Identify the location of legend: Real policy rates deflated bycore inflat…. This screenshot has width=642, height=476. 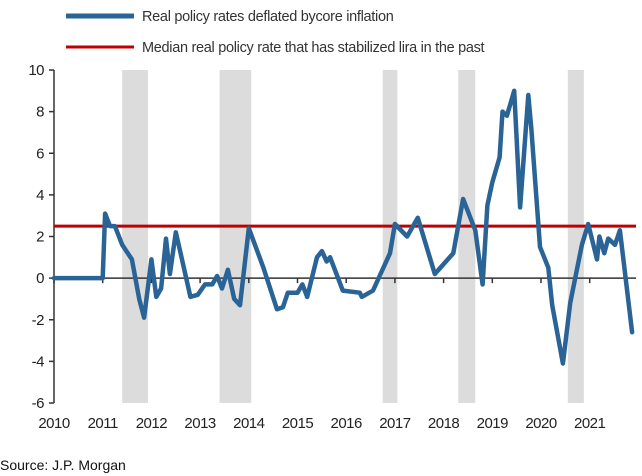
(275, 32).